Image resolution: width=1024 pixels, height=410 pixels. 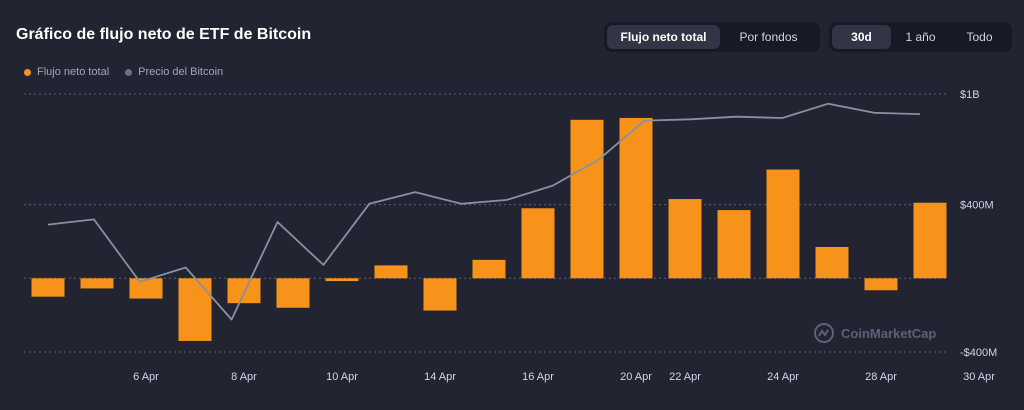 I want to click on range-30d-button: 30d, so click(x=861, y=37).